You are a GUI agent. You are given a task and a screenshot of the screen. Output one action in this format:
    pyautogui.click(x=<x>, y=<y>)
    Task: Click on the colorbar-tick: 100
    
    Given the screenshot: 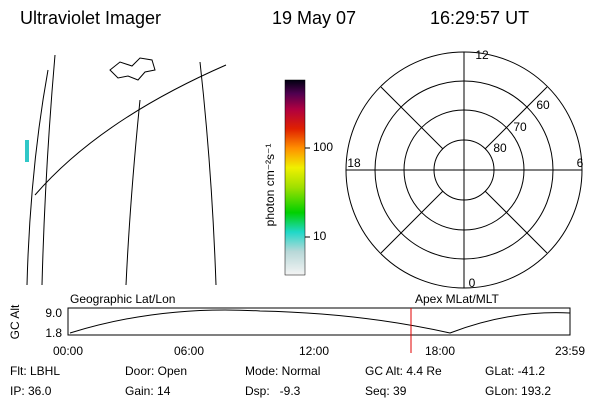 What is the action you would take?
    pyautogui.click(x=323, y=147)
    